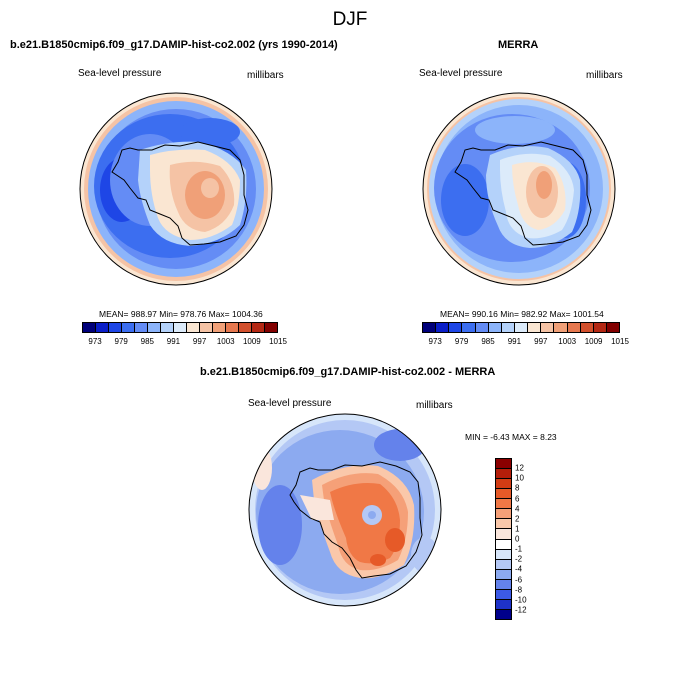 The height and width of the screenshot is (700, 700). What do you see at coordinates (519, 189) in the screenshot?
I see `obs-polar-map` at bounding box center [519, 189].